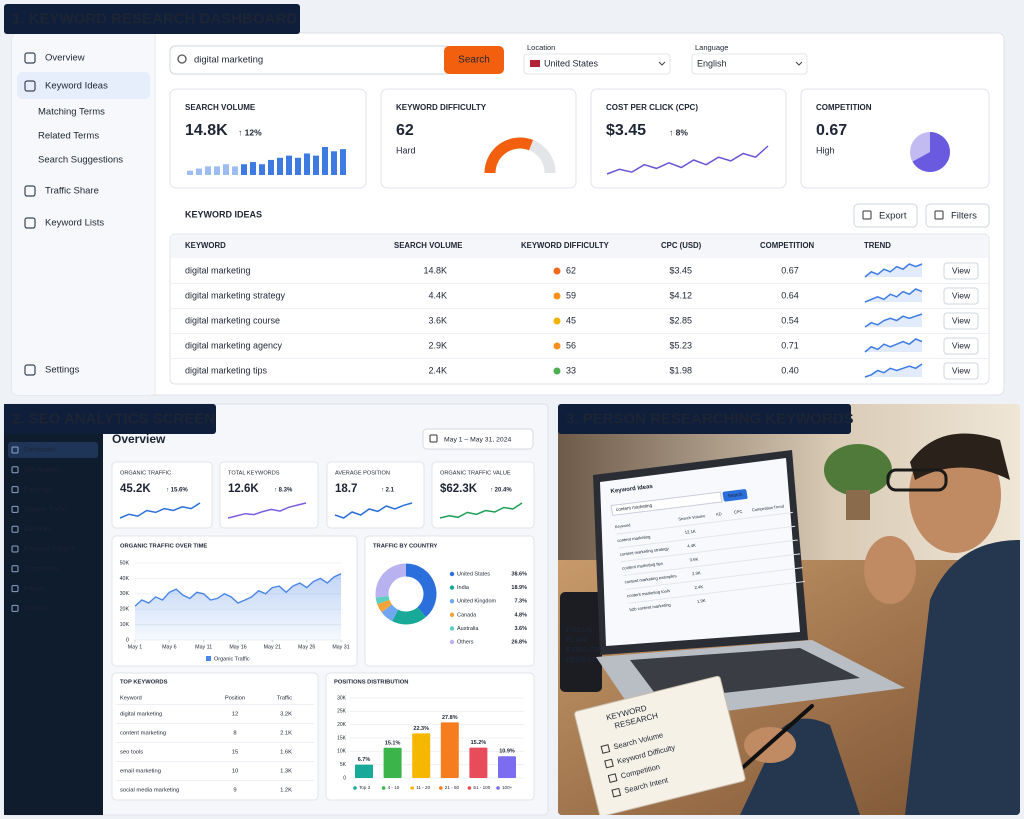 The height and width of the screenshot is (819, 1024). Describe the element at coordinates (962, 677) in the screenshot. I see `person-shirt` at that location.